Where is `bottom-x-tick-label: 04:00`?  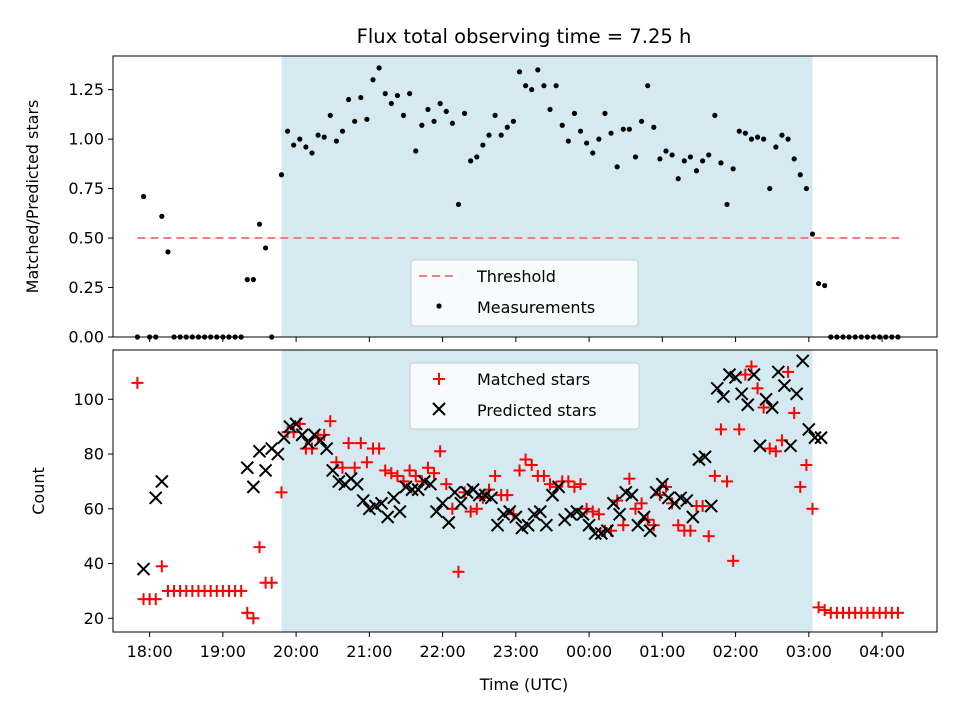 bottom-x-tick-label: 04:00 is located at coordinates (882, 651).